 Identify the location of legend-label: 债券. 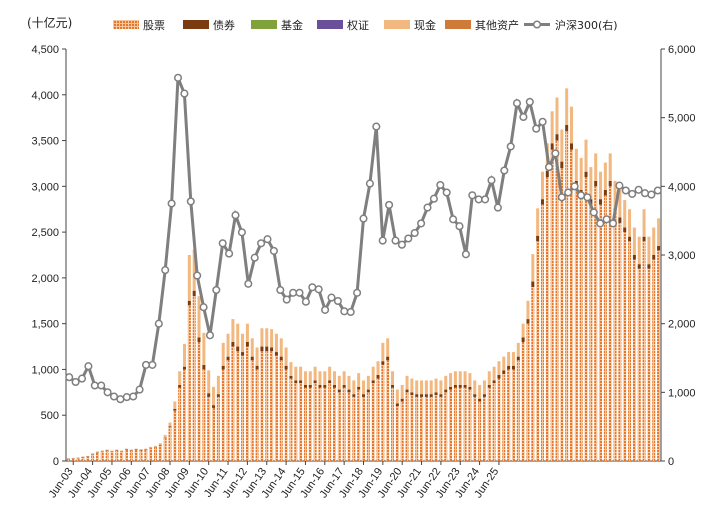
(224, 25).